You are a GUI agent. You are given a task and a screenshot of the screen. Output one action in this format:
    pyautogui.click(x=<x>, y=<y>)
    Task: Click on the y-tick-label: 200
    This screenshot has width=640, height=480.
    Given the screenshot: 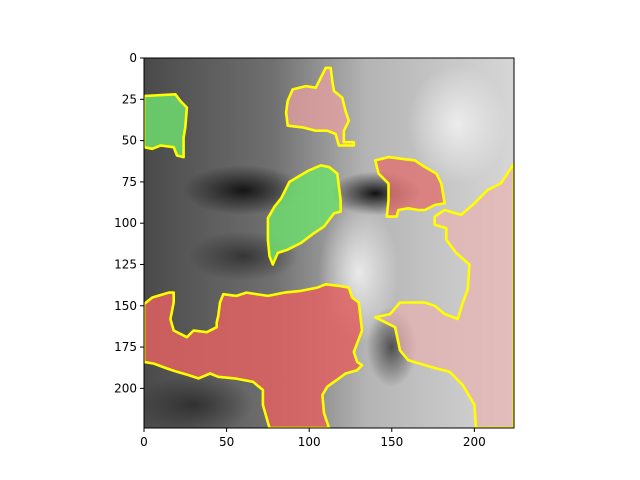 What is the action you would take?
    pyautogui.click(x=125, y=388)
    